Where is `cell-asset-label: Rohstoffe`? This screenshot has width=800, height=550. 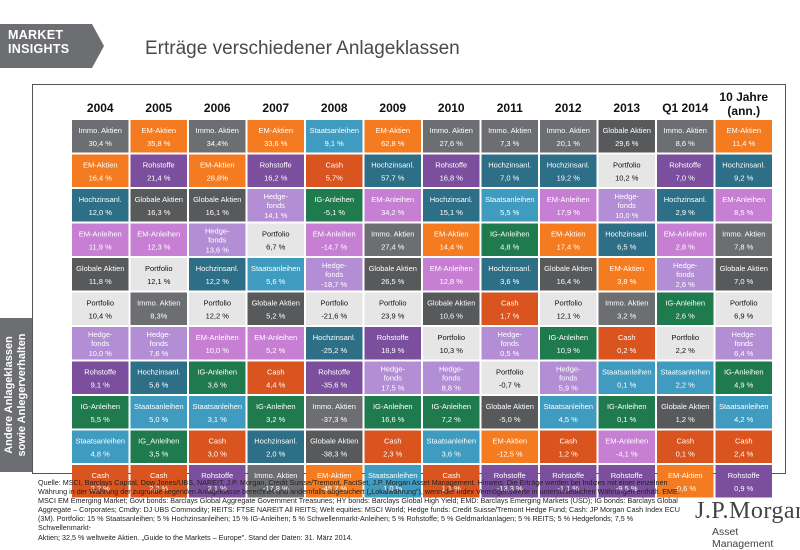 cell-asset-label: Rohstoffe is located at coordinates (276, 165).